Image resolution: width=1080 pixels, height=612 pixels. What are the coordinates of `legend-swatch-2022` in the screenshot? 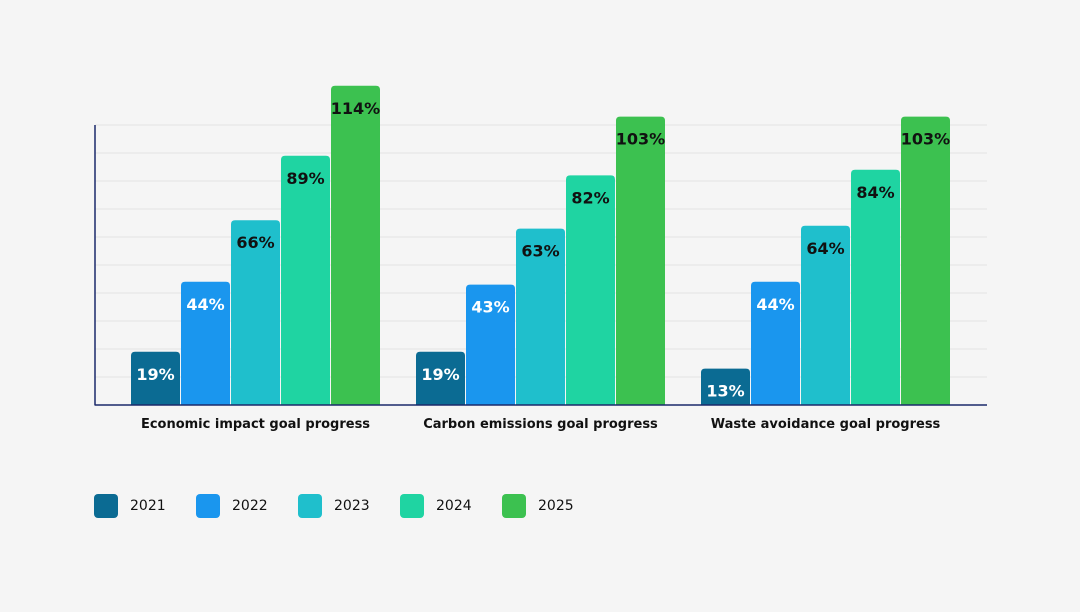 It's located at (208, 506).